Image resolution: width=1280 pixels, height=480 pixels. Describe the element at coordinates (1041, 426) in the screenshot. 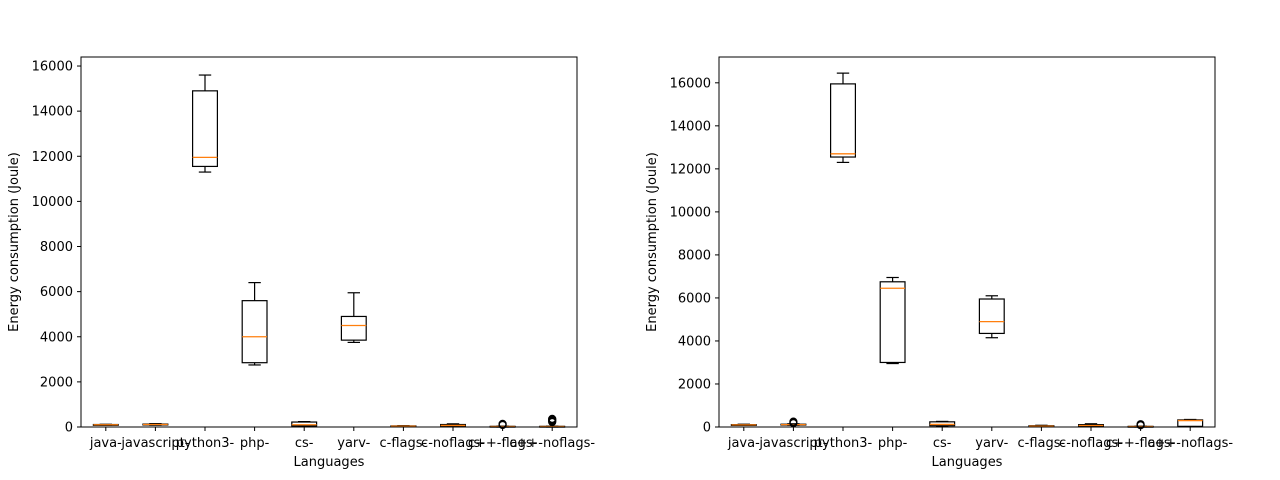

I see `box-c-flags` at that location.